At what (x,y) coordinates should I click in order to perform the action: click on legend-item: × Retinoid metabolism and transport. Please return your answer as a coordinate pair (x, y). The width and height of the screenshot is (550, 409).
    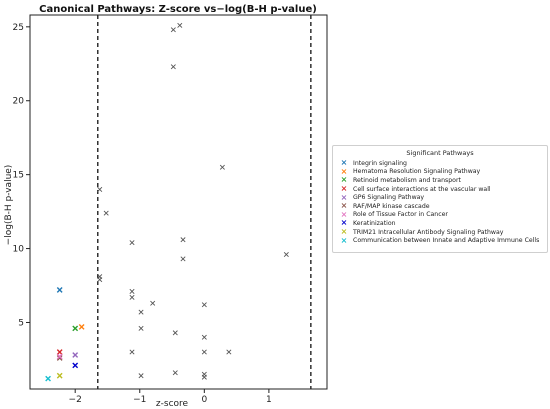
    Looking at the image, I should click on (440, 180).